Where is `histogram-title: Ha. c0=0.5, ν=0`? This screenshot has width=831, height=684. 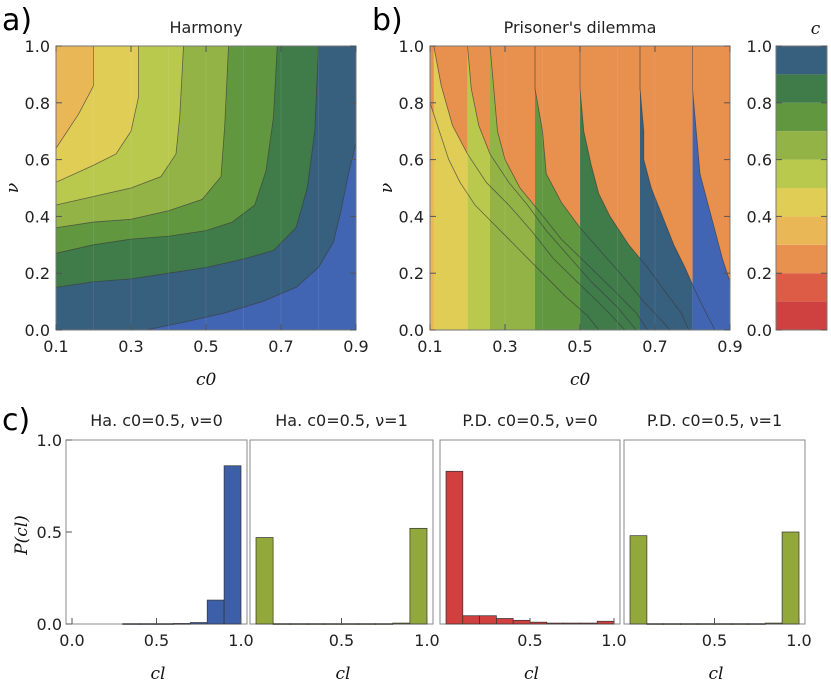
histogram-title: Ha. c0=0.5, ν=0 is located at coordinates (156, 420).